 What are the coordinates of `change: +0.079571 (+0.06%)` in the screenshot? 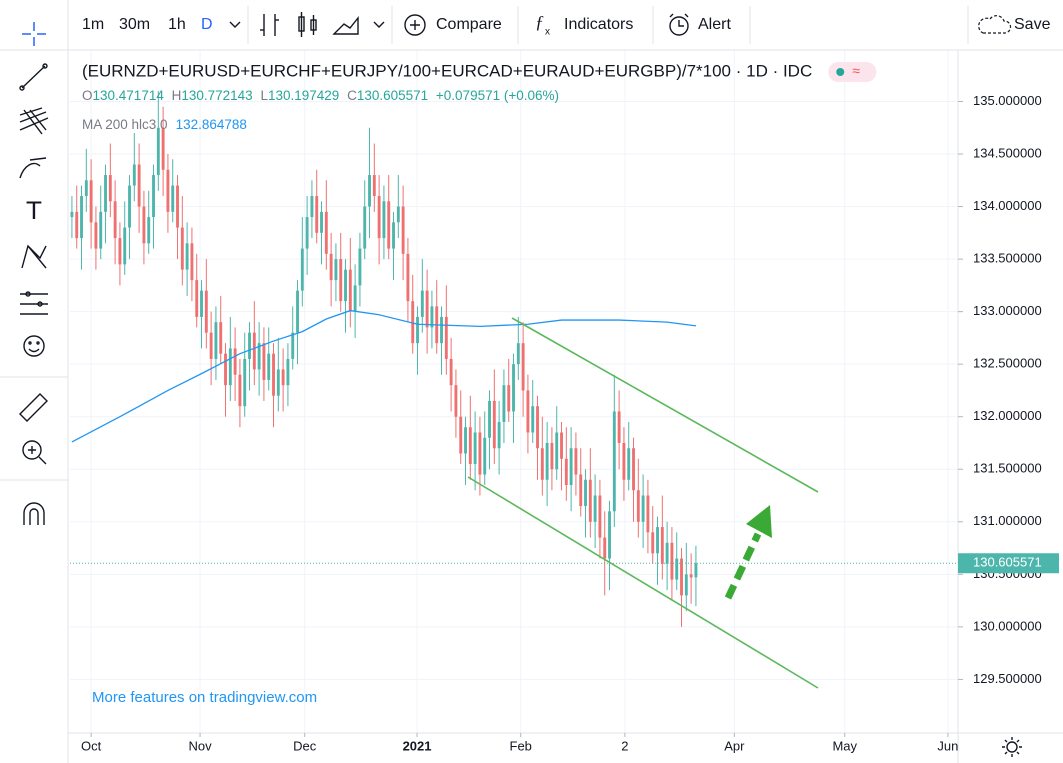 It's located at (497, 95).